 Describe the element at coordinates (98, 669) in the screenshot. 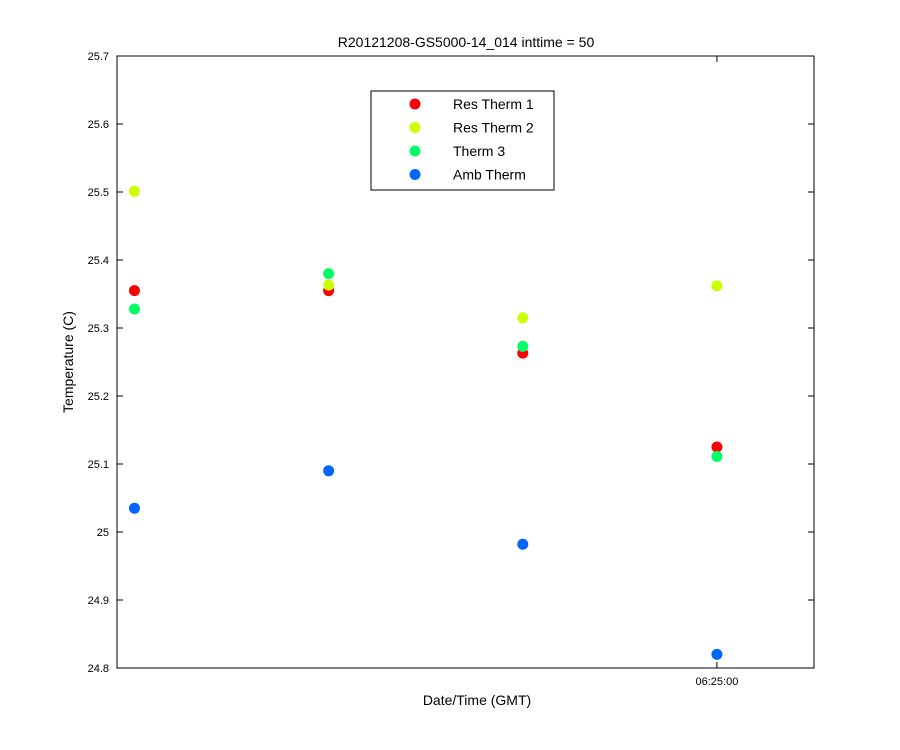

I see `y-tick-label: 24.8` at that location.